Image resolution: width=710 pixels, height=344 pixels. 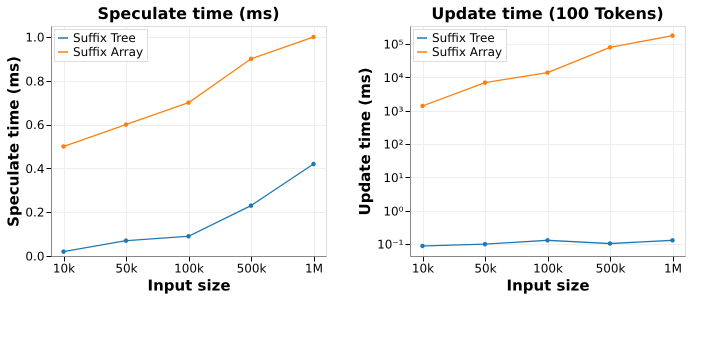 I want to click on y-tick-label: 10⁵, so click(x=393, y=45).